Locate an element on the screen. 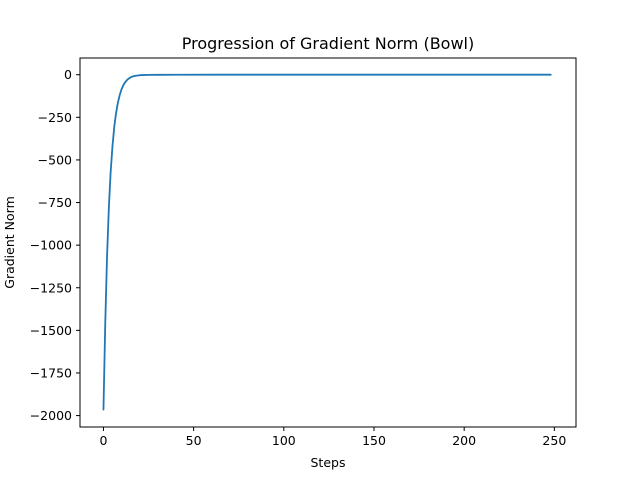 This screenshot has height=480, width=640. x-tick-label: 100 is located at coordinates (284, 440).